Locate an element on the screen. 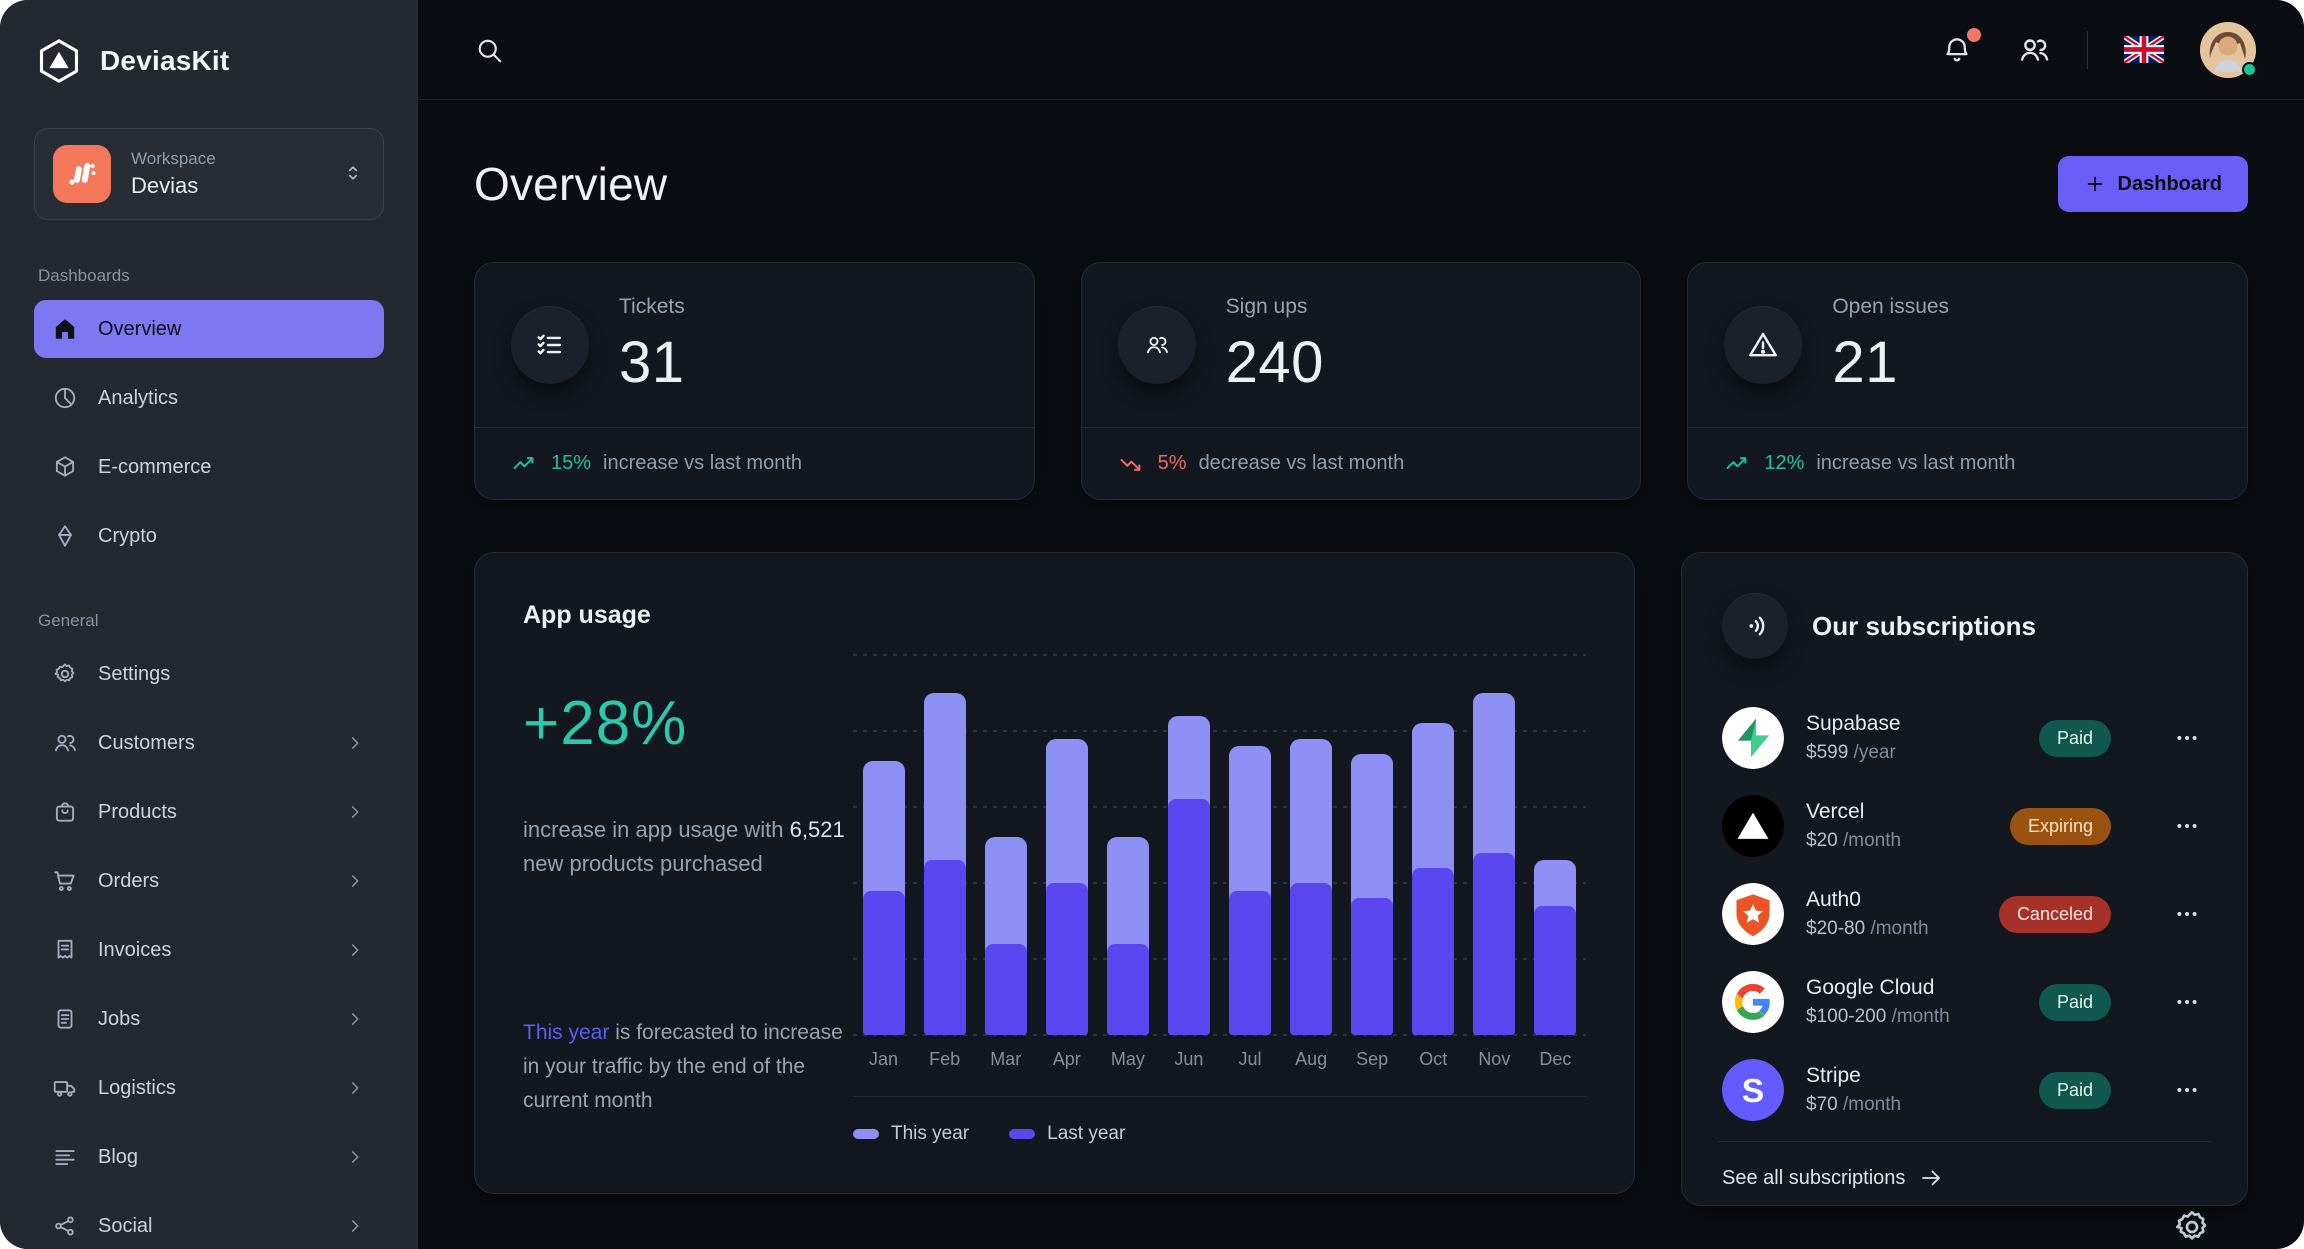  sidebar-item-e-commerce: E-commerce is located at coordinates (209, 467).